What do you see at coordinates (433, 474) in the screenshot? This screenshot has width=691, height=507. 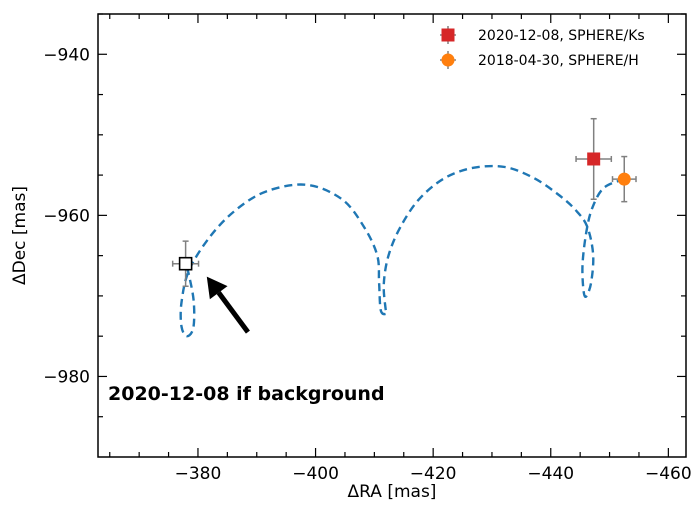 I see `x-tick-label: −420` at bounding box center [433, 474].